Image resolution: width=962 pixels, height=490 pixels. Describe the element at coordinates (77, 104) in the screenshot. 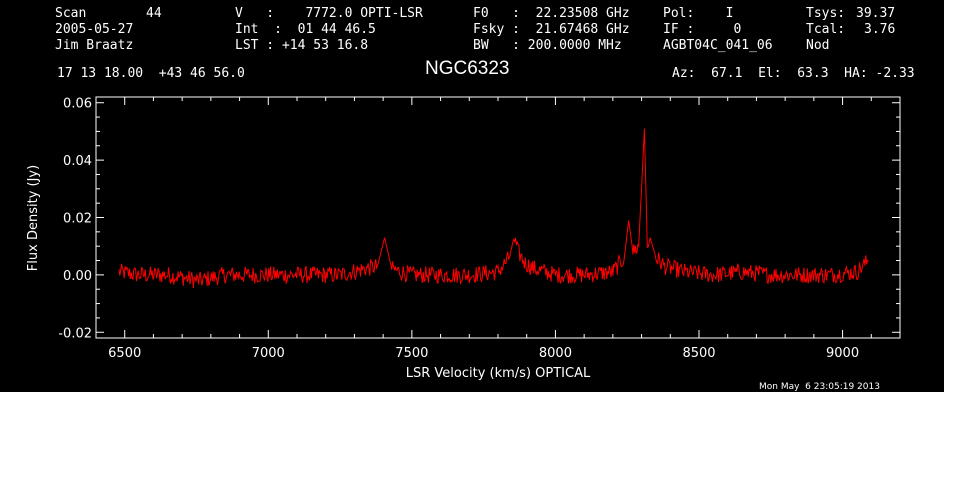

I see `y-tick-label: 0.06` at that location.